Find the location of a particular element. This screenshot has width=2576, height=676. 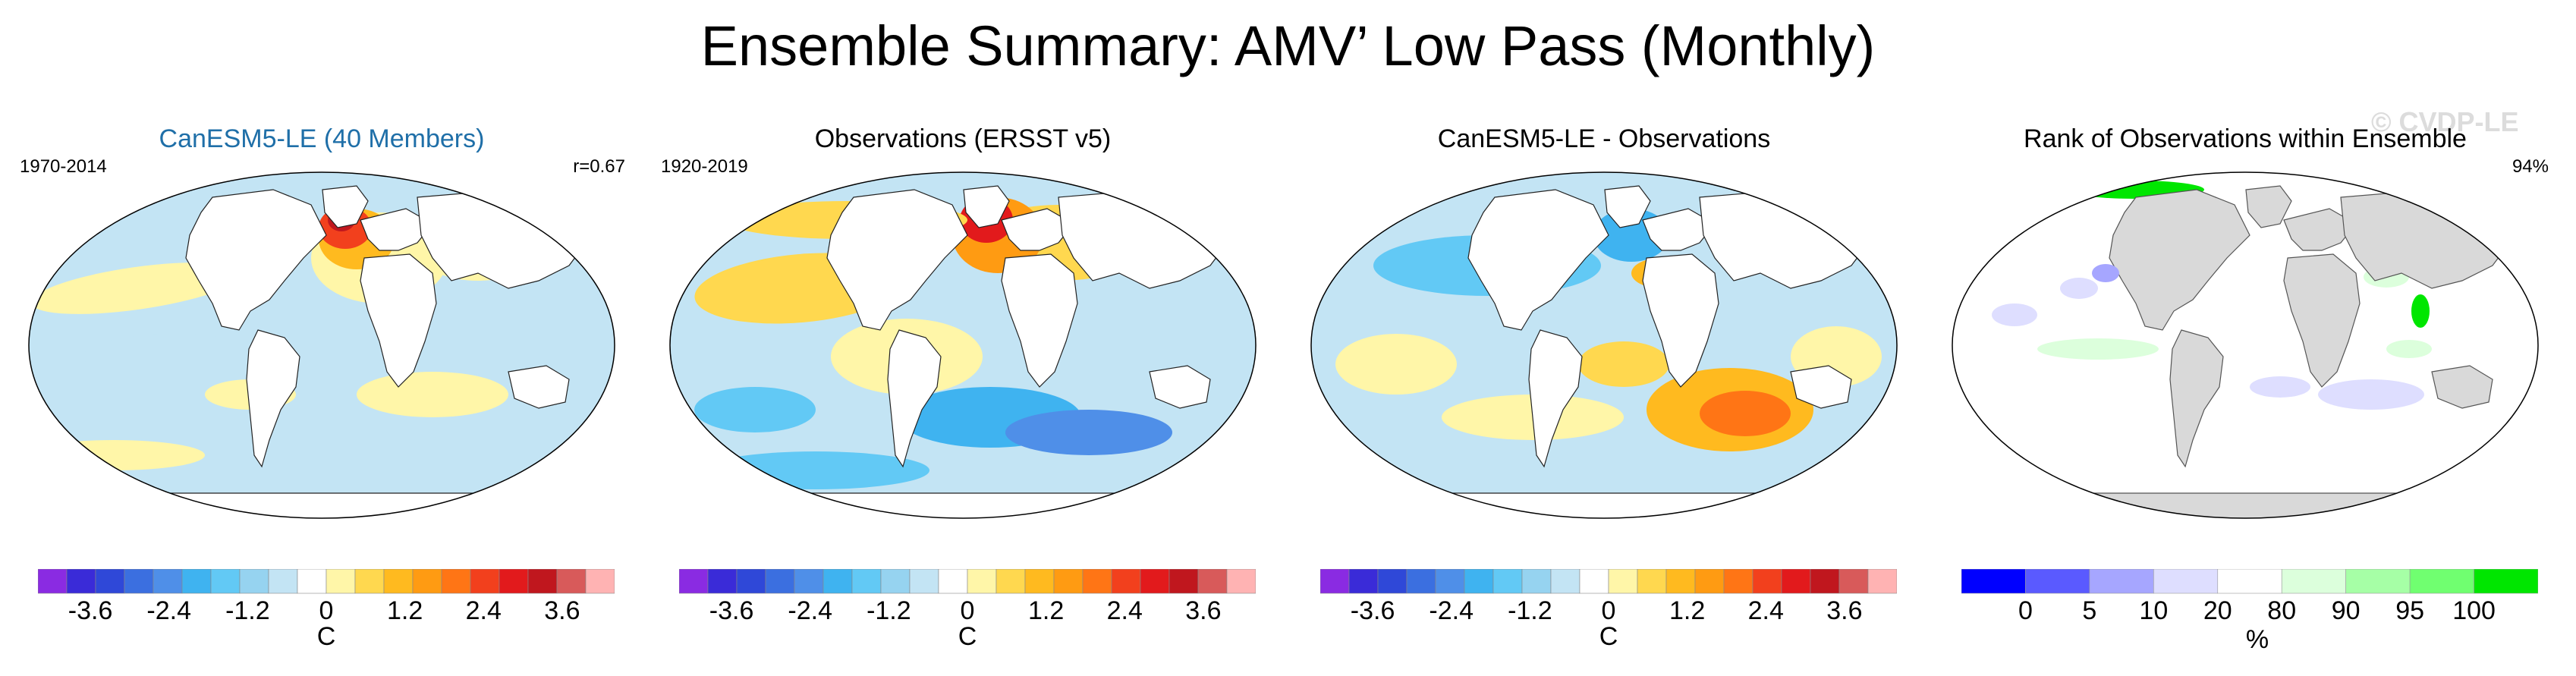

colorbar-tick-label: 2.4 is located at coordinates (484, 610).